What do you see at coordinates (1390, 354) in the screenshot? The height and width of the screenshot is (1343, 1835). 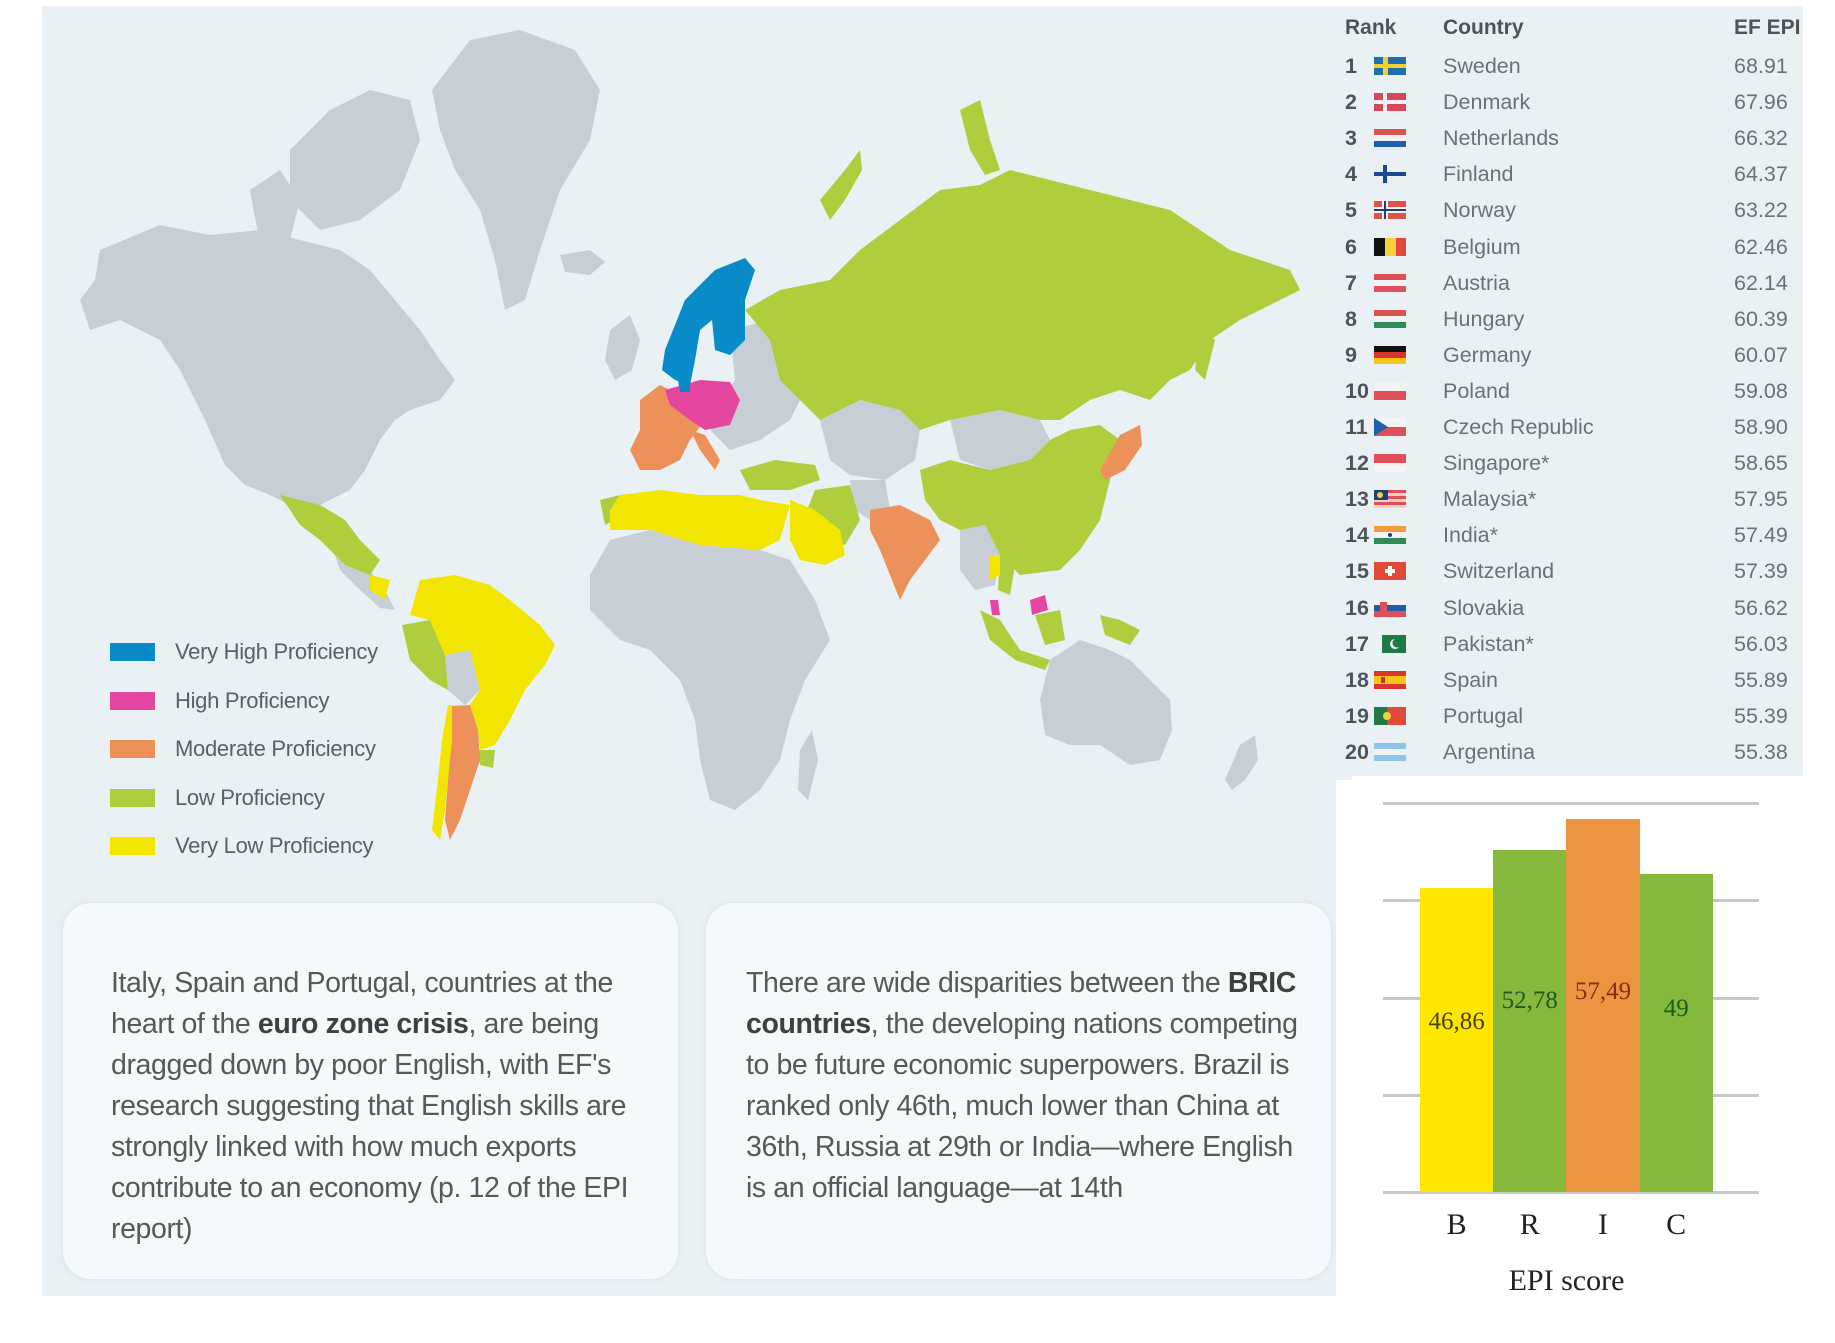 I see `germany-flag-icon` at bounding box center [1390, 354].